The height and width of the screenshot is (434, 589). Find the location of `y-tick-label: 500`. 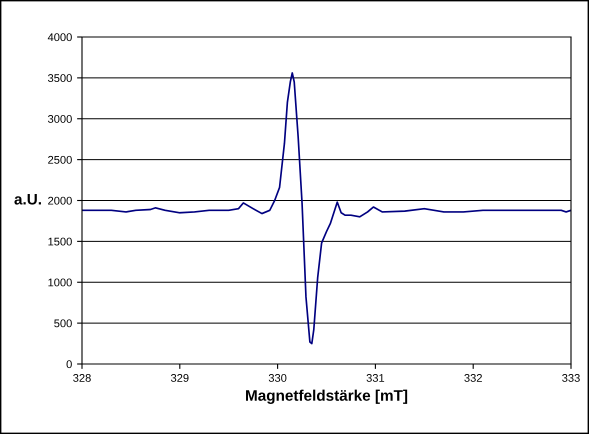

y-tick-label: 500 is located at coordinates (63, 323).